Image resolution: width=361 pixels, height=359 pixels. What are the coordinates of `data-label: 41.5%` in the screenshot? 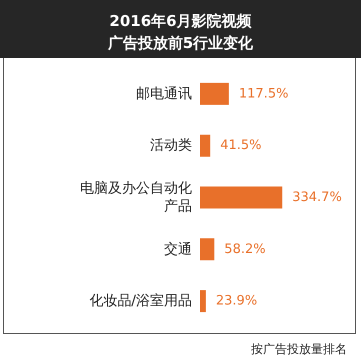 It's located at (241, 146).